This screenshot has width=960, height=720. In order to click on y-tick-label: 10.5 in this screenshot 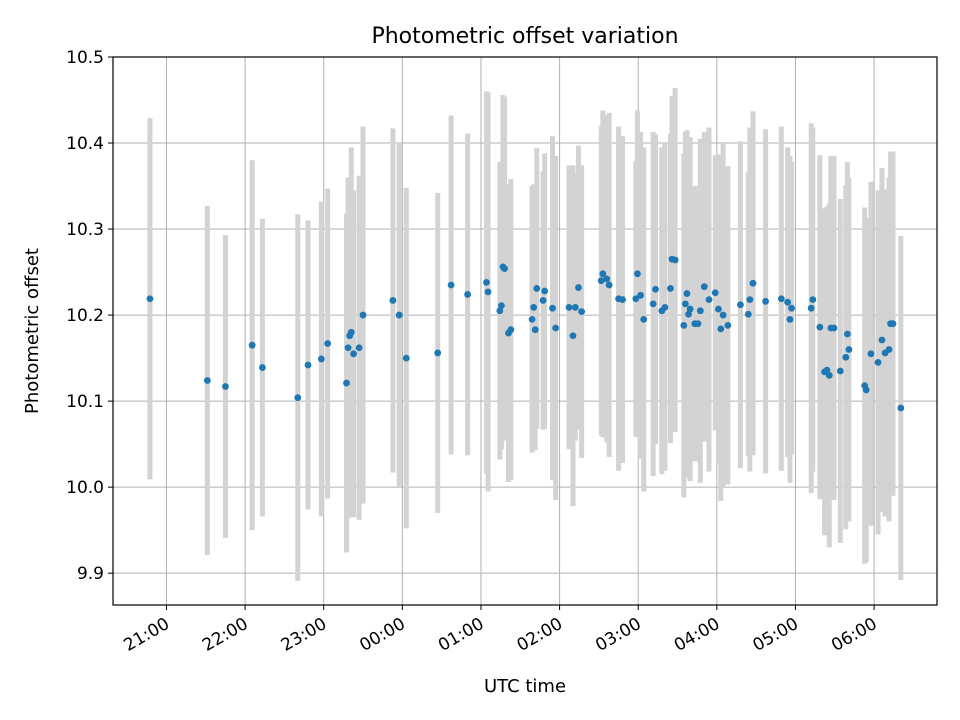, I will do `click(85, 58)`.